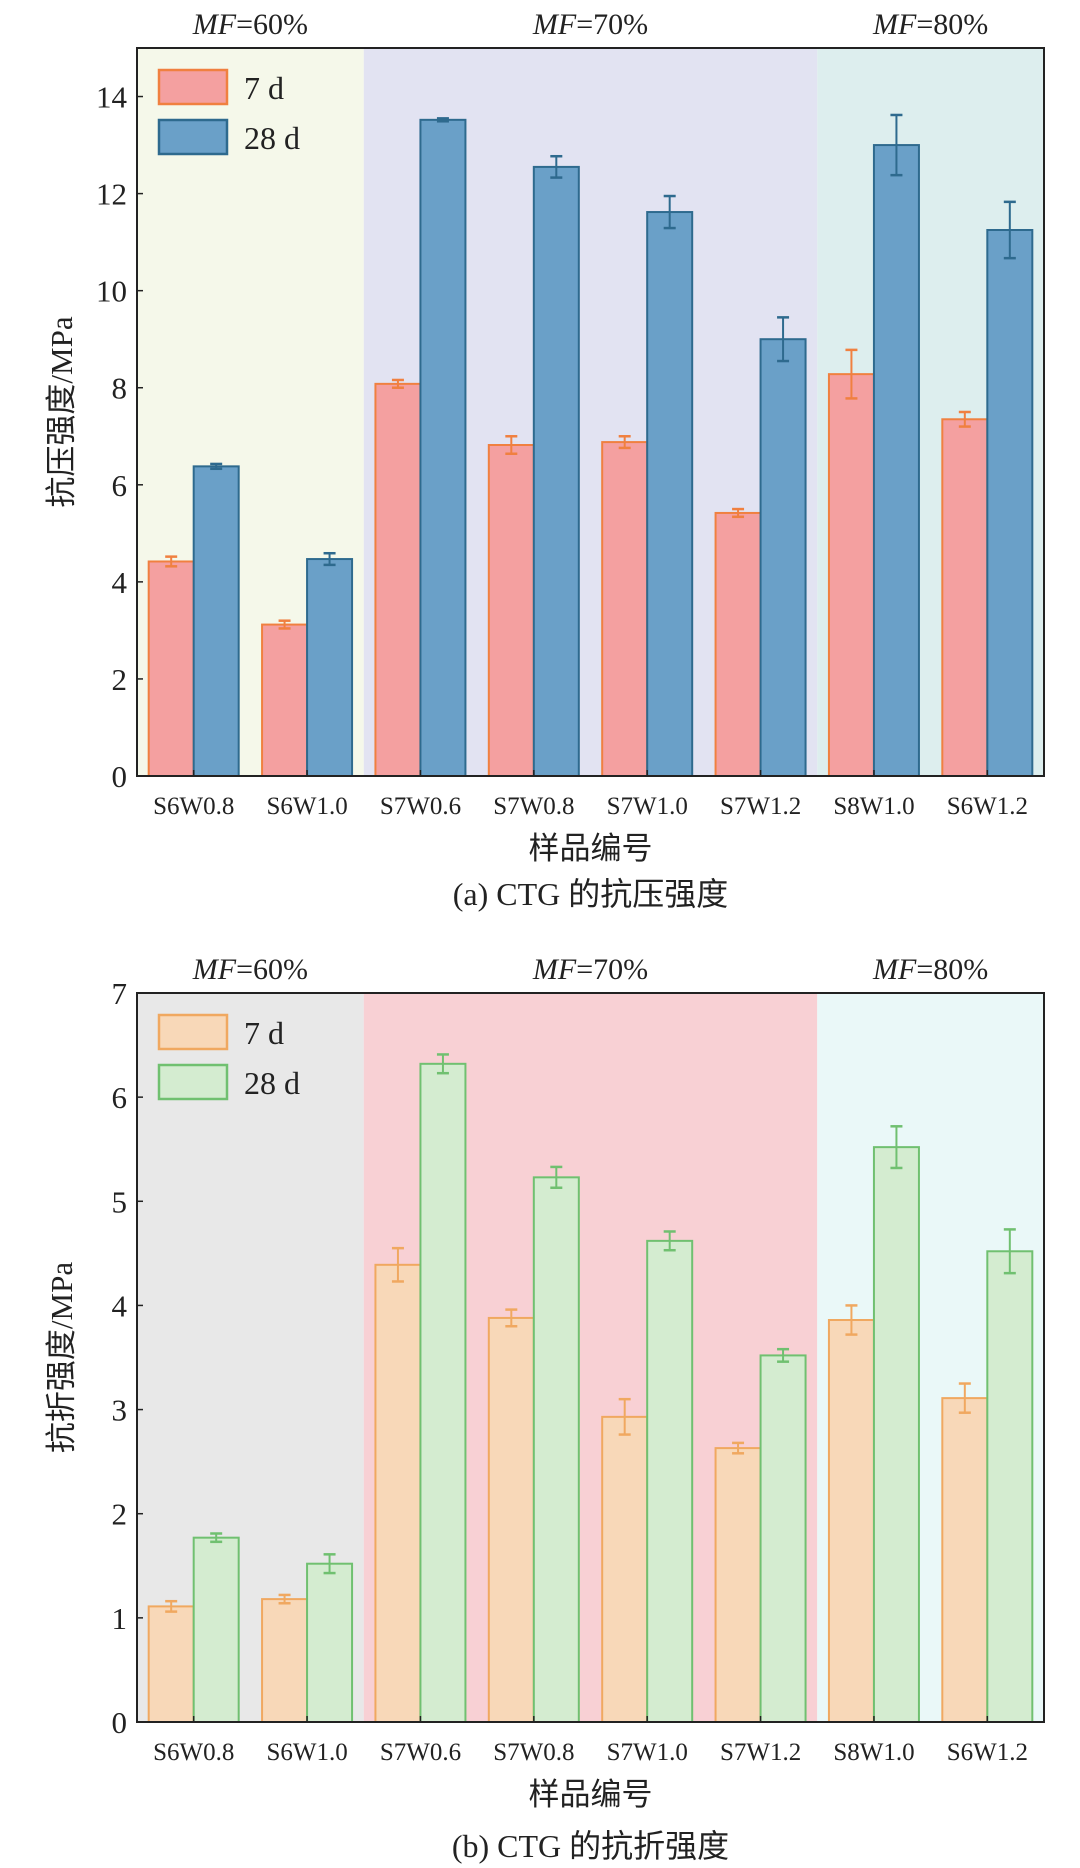  I want to click on chart-caption: (a) CTG 的抗压强度, so click(591, 894).